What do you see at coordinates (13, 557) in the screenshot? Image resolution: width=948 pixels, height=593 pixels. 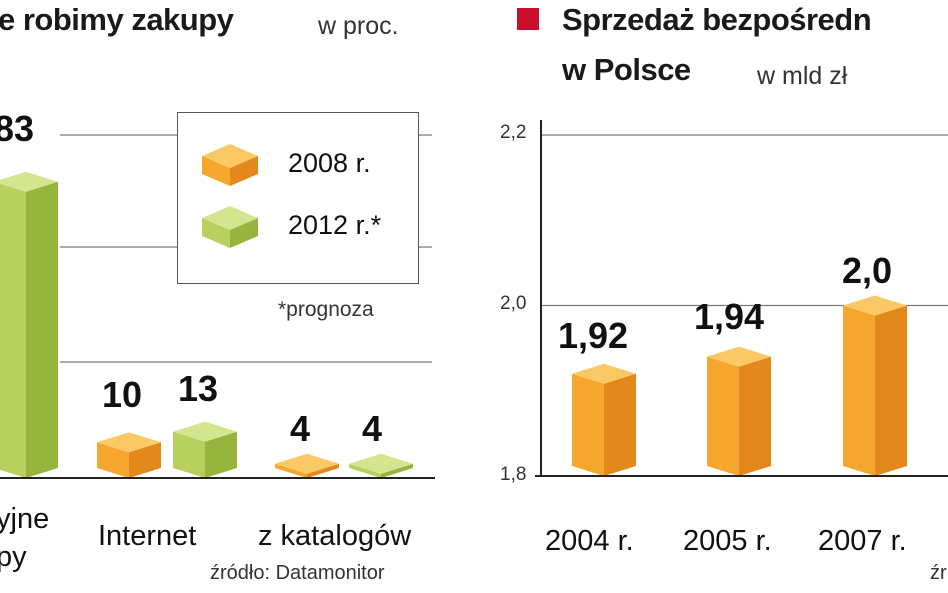 I see `category-label-traditional-line2: py` at bounding box center [13, 557].